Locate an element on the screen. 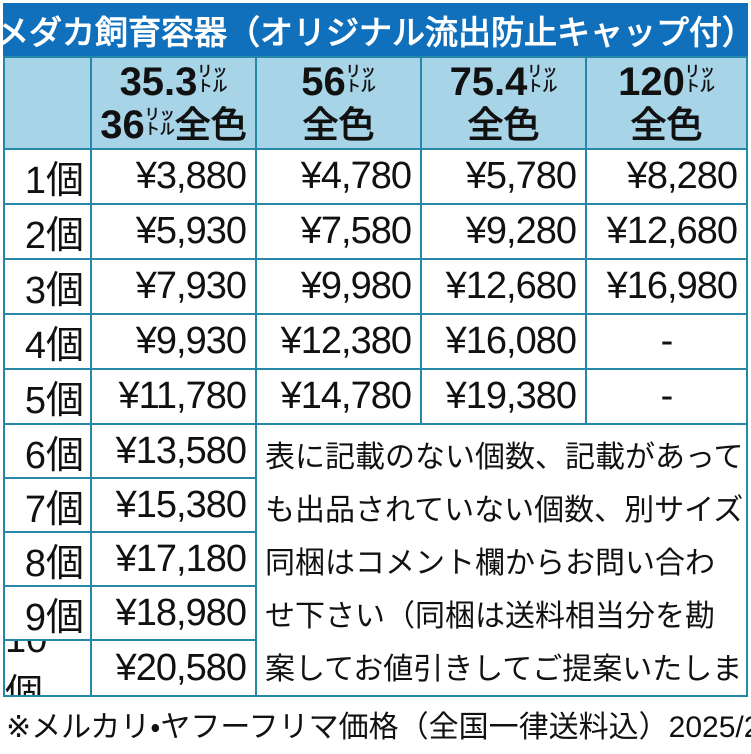  qty-cell: 1個 is located at coordinates (48, 177).